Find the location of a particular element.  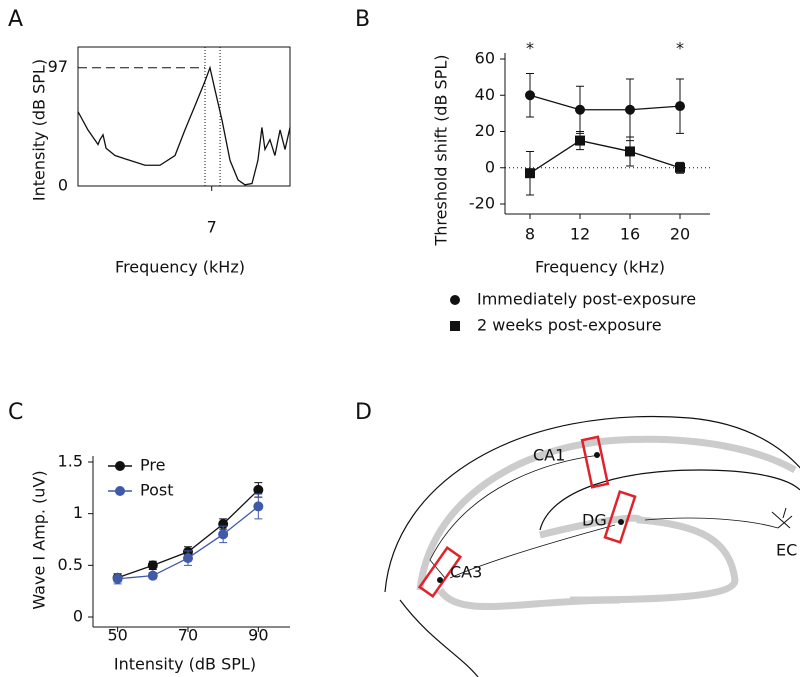

plot-frame is located at coordinates (184, 116).